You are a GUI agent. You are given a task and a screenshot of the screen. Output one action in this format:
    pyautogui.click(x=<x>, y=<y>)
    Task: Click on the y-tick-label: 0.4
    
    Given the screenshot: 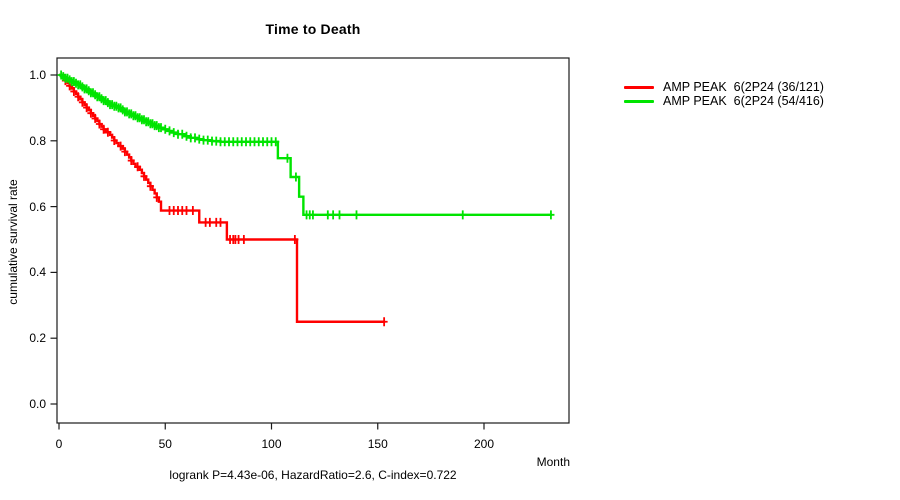 What is the action you would take?
    pyautogui.click(x=37, y=272)
    